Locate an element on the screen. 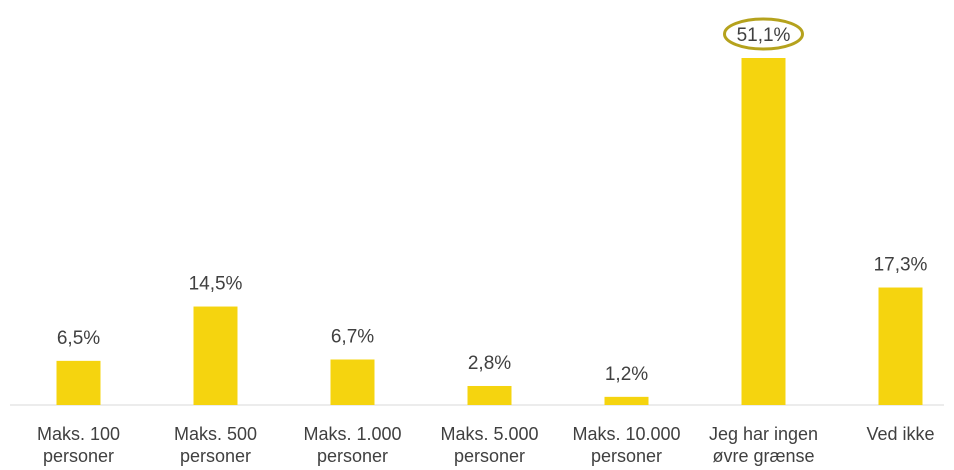 The height and width of the screenshot is (470, 954). value-label-2: 6,7% is located at coordinates (352, 337).